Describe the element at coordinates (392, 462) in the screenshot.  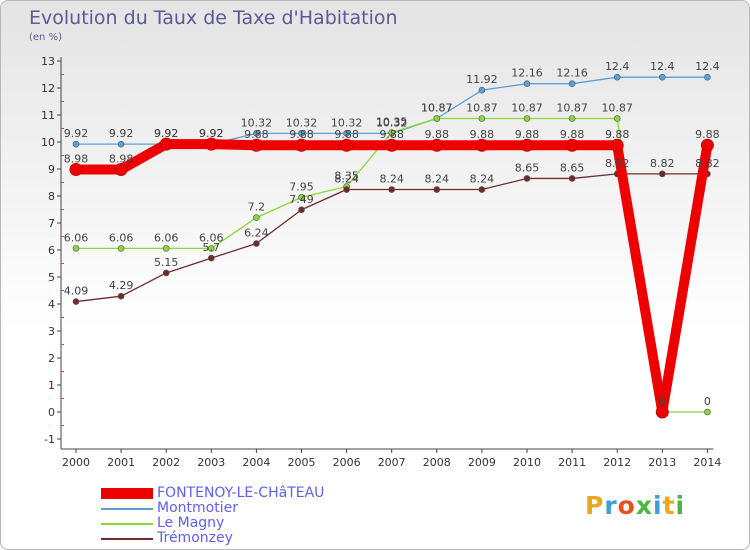
I see `x-tick-label: 2007` at that location.